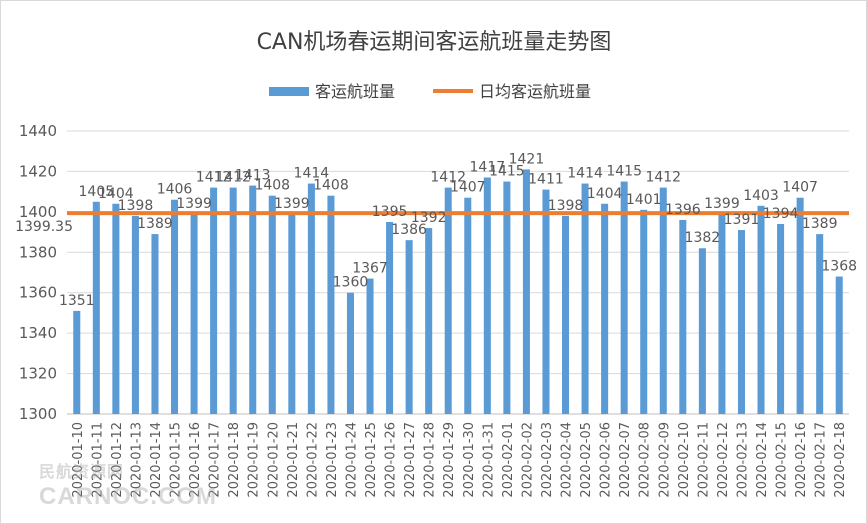  I want to click on y-axis-ticks: 1300 1320 1340 1360 1380 1400 1420 1440, so click(38, 272).